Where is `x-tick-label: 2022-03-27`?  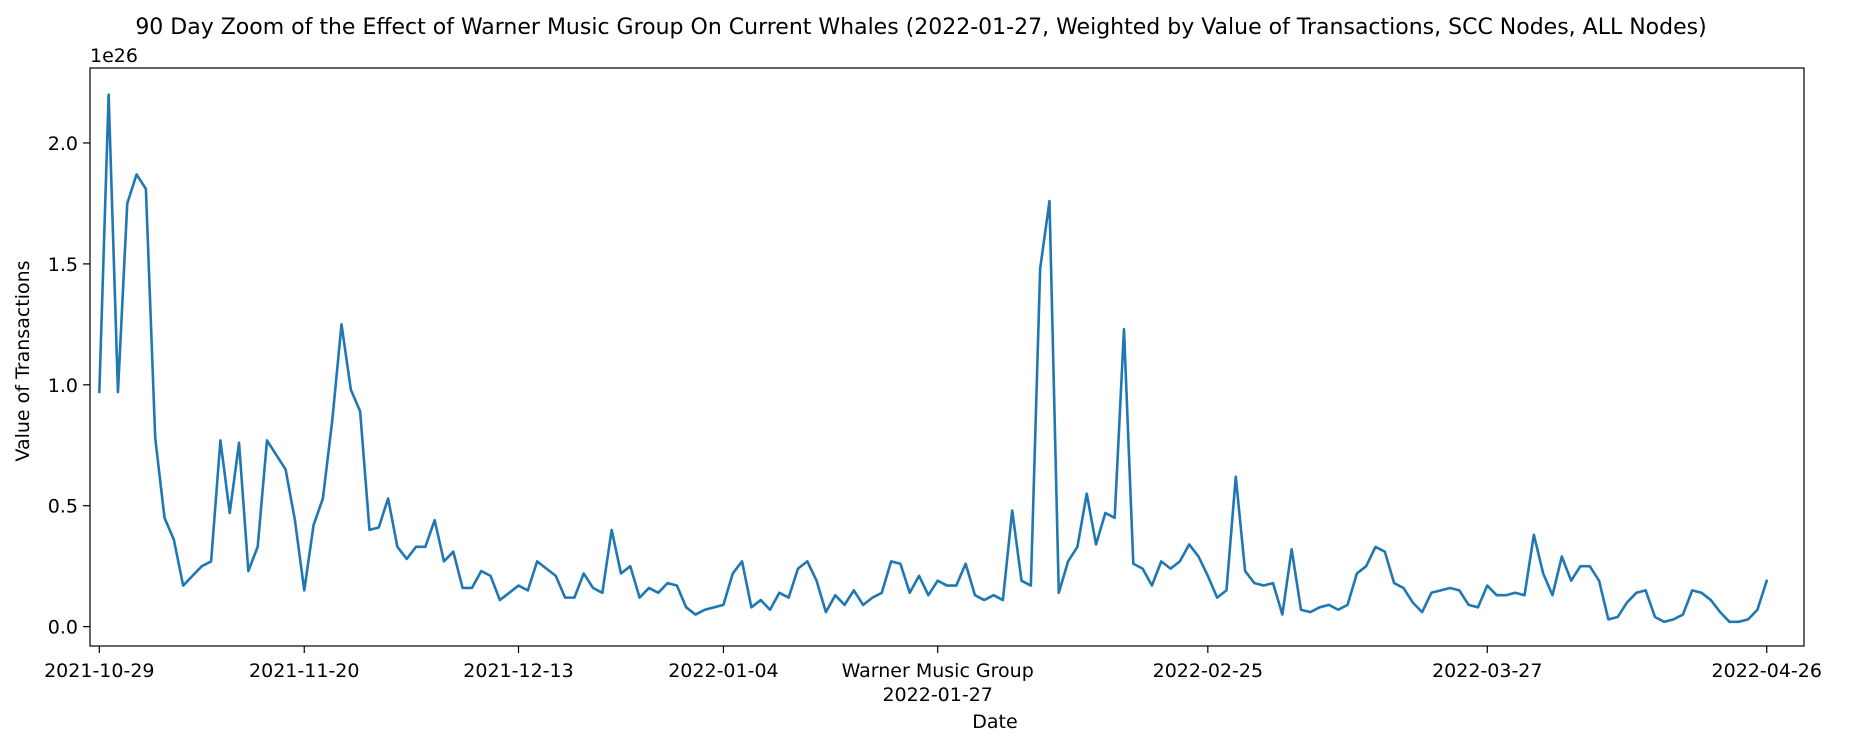
x-tick-label: 2022-03-27 is located at coordinates (1487, 671).